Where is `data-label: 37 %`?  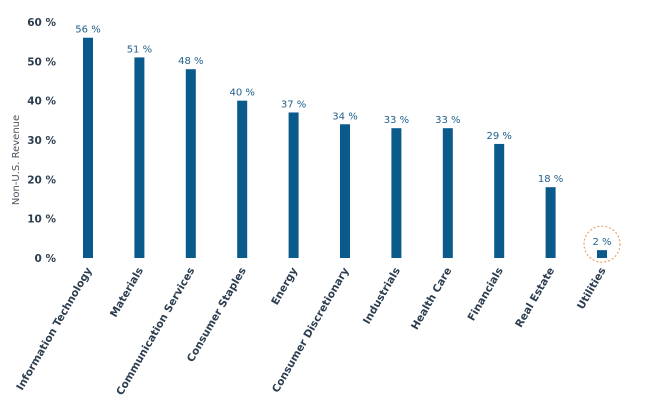
data-label: 37 % is located at coordinates (293, 104).